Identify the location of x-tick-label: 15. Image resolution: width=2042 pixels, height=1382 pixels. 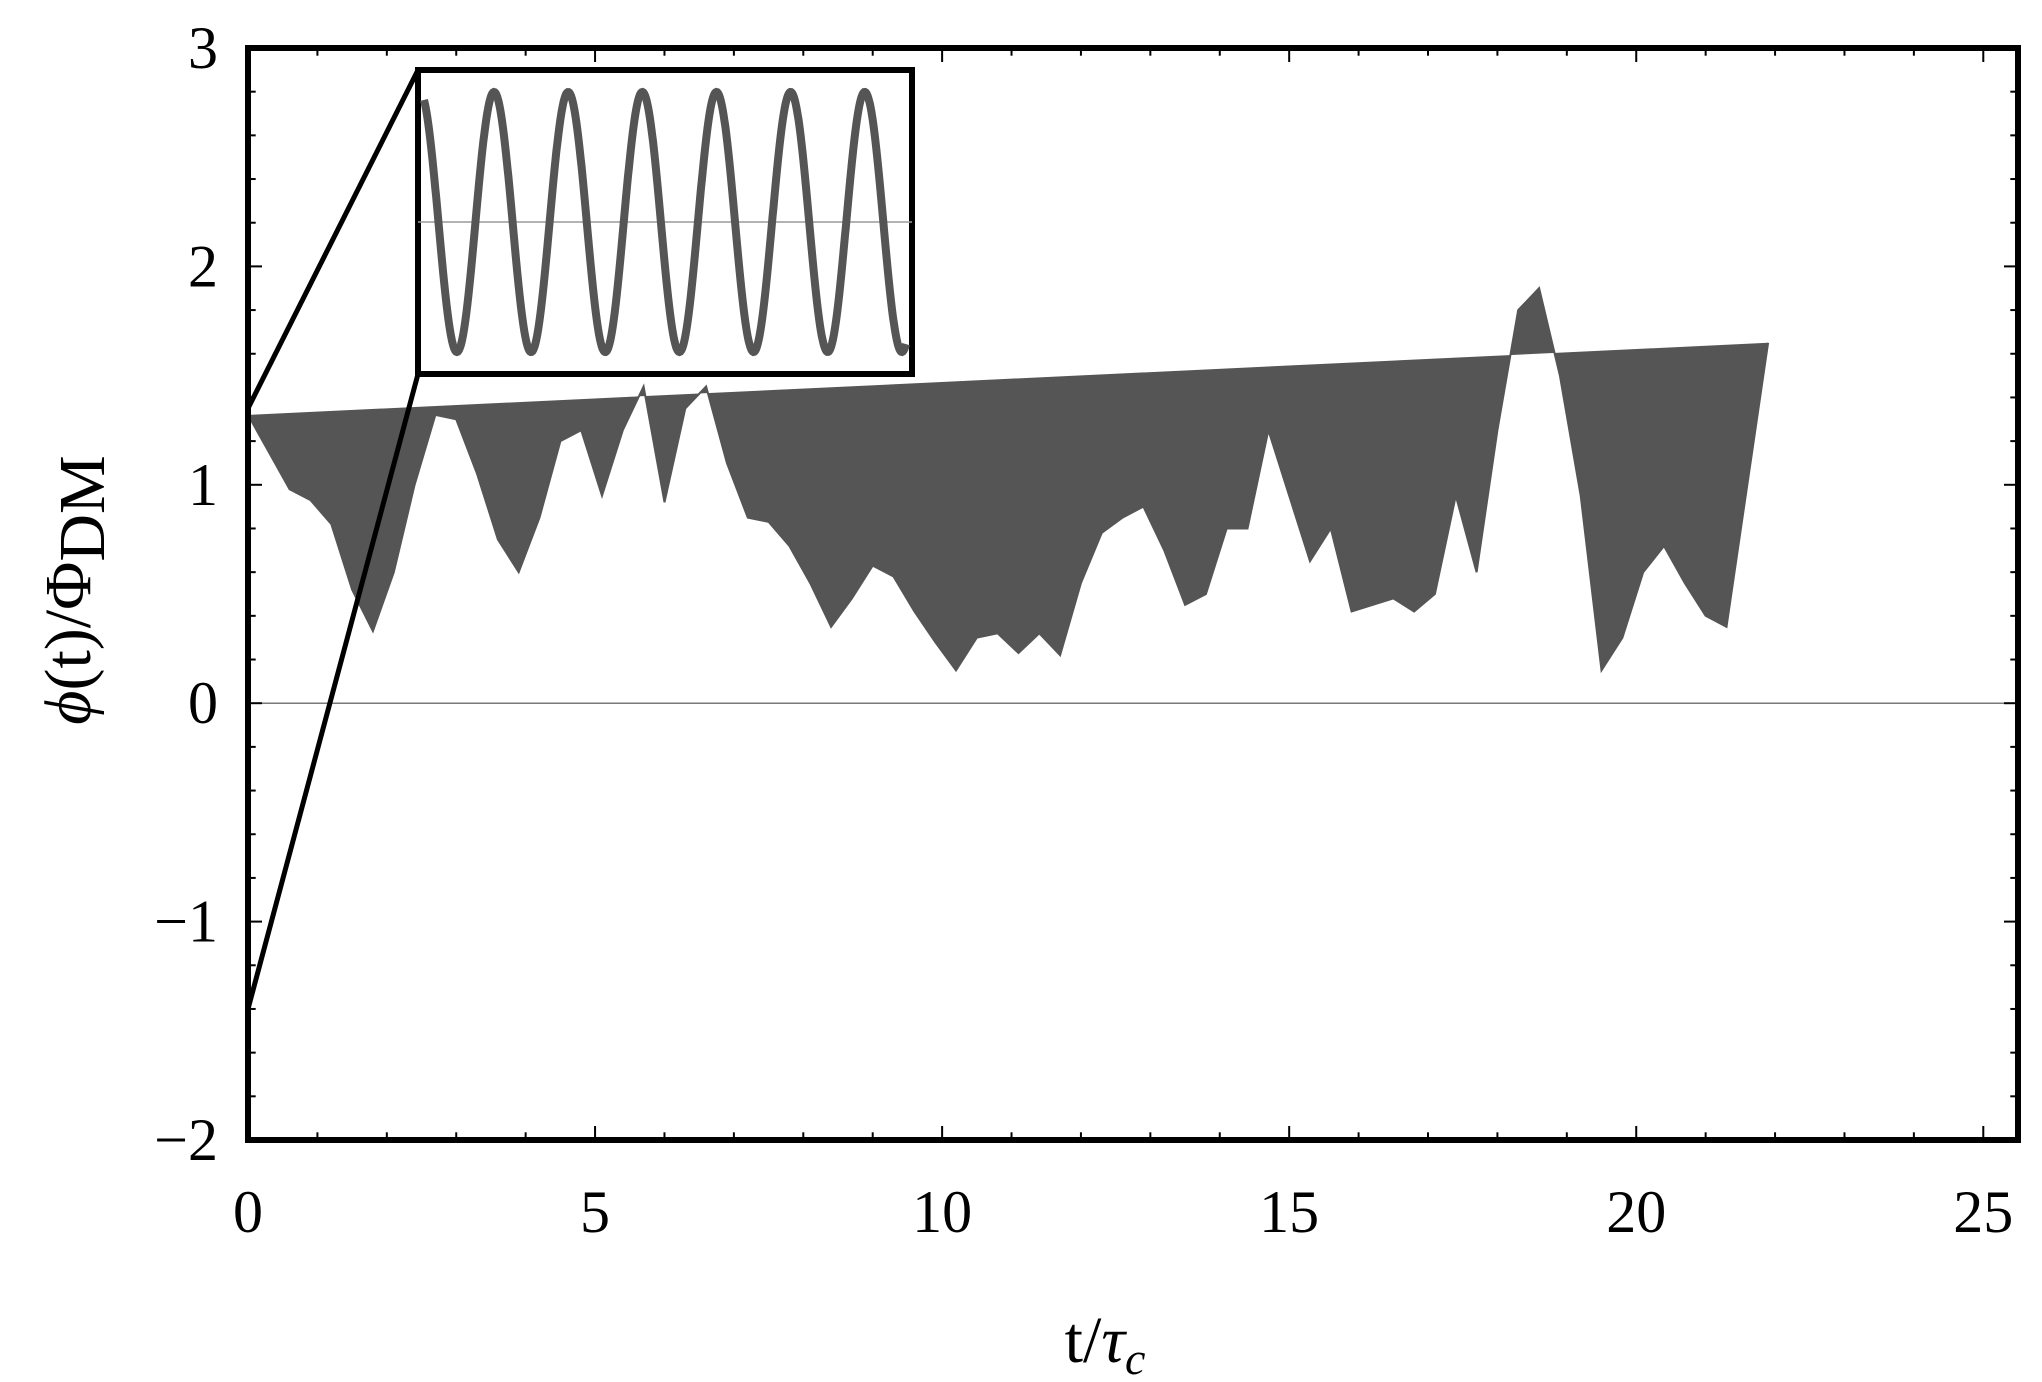
(1289, 1212).